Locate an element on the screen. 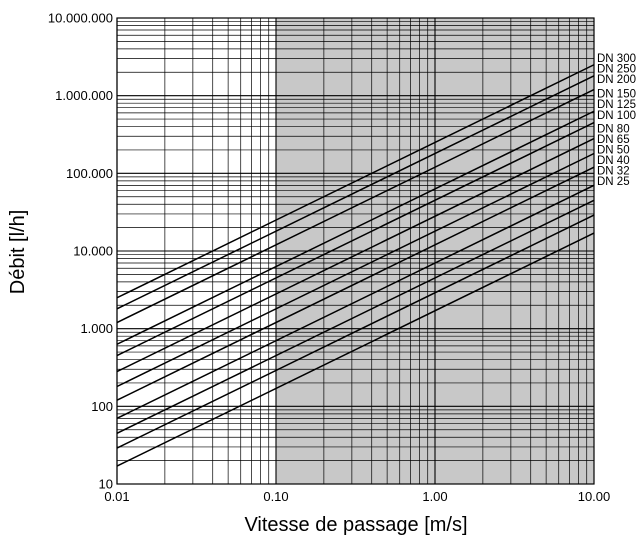  series-label-dn-40: DN 40 is located at coordinates (613, 161).